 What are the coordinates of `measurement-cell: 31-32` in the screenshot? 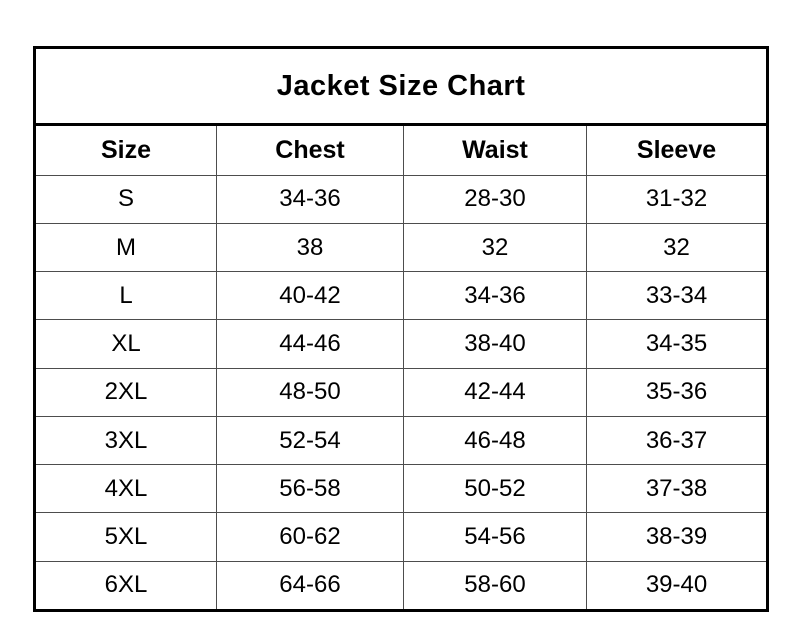 It's located at (677, 199).